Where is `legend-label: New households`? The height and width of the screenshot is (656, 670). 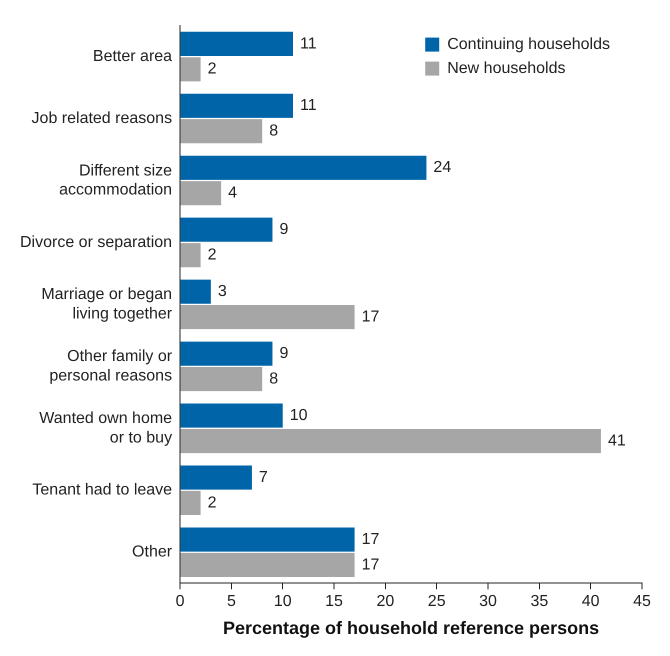 legend-label: New households is located at coordinates (506, 69).